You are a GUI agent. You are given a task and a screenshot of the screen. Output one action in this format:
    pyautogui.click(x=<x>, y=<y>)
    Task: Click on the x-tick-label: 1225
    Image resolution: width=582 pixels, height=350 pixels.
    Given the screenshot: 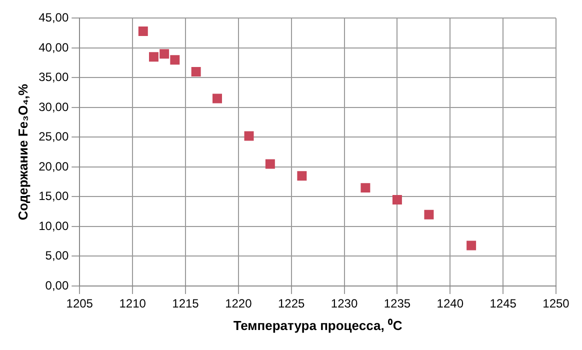 What is the action you would take?
    pyautogui.click(x=292, y=303)
    